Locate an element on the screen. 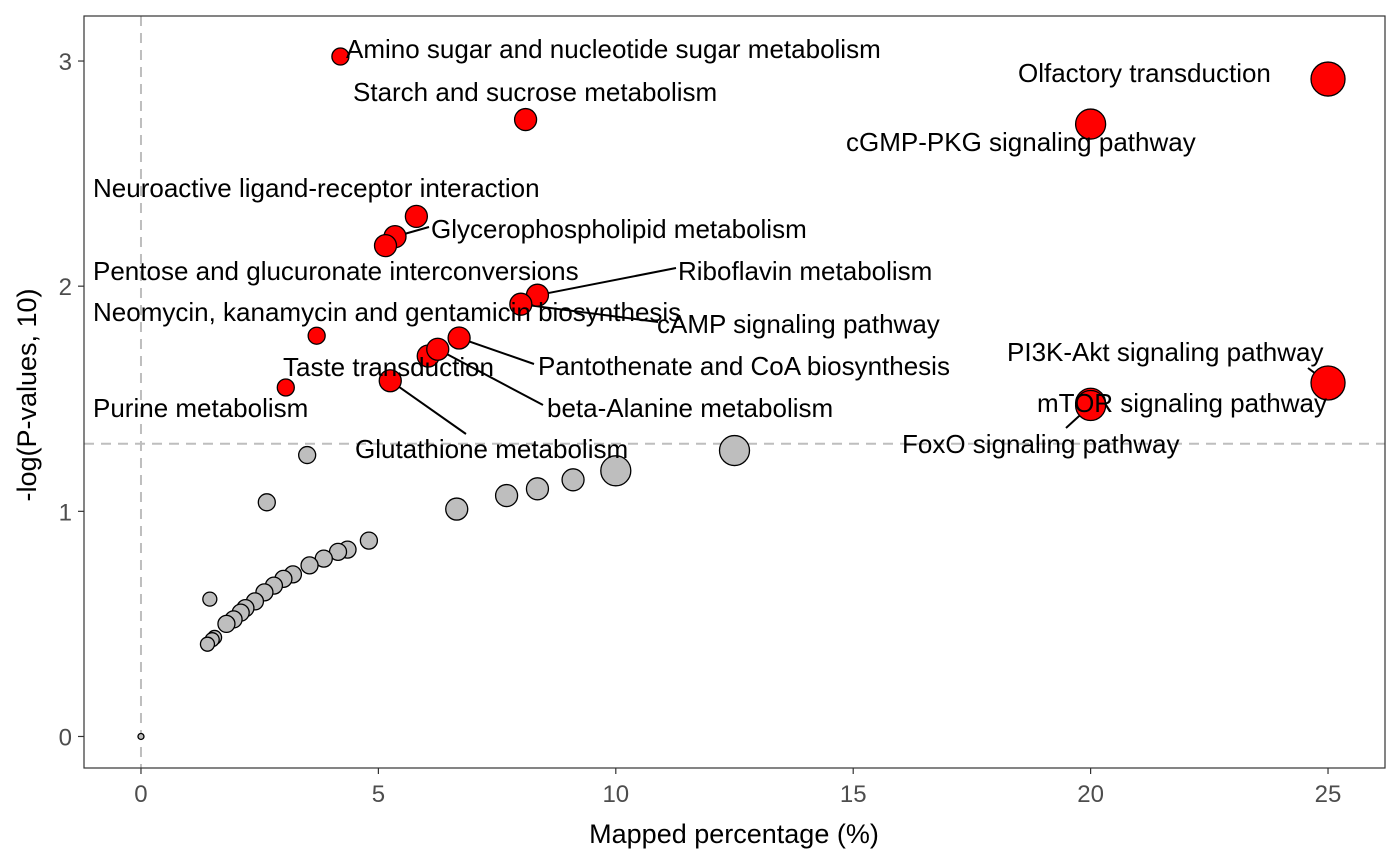  point-label: Purine metabolism is located at coordinates (200, 408).